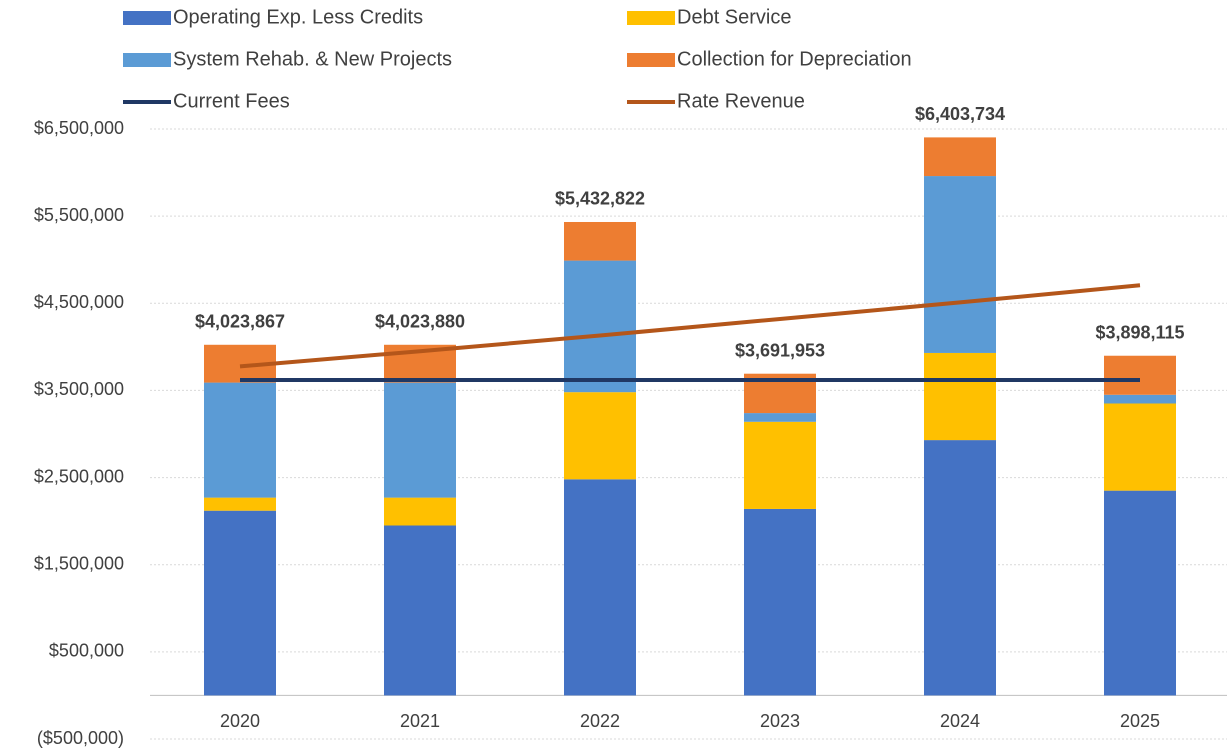 Image resolution: width=1227 pixels, height=751 pixels. I want to click on x-tick-label: 2020, so click(240, 721).